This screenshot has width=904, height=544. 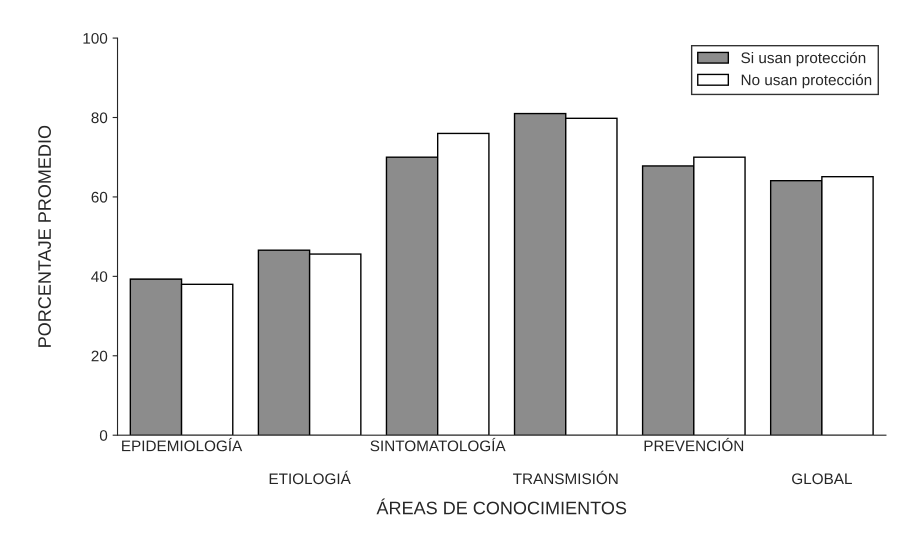 I want to click on y-tick-label: 0, so click(x=104, y=435).